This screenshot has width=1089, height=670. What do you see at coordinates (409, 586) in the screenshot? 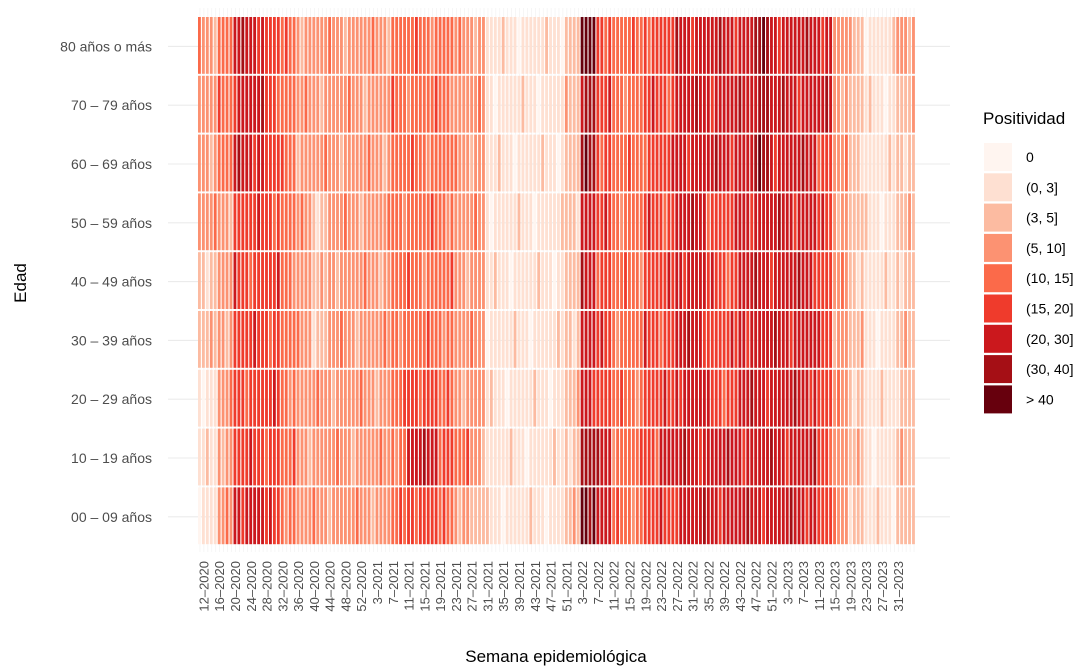
I see `x-tick-label: 11–2021` at bounding box center [409, 586].